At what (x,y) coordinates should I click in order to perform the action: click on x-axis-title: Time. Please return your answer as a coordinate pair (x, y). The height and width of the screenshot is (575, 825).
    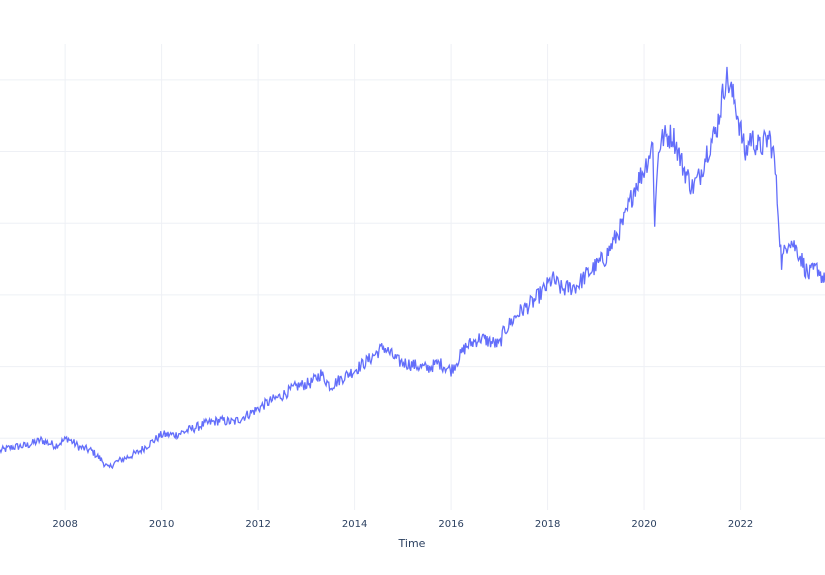
    Looking at the image, I should click on (412, 543).